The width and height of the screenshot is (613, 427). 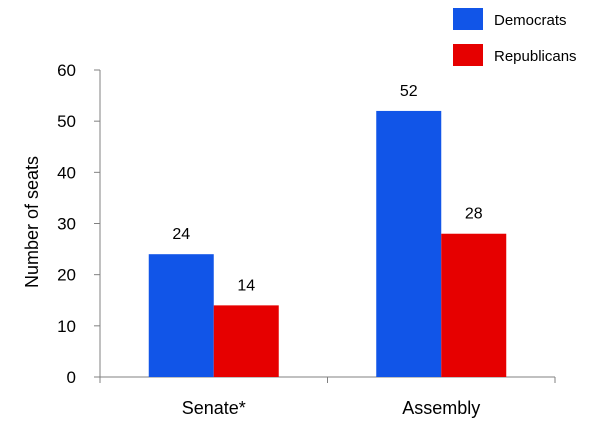 I want to click on y-tick-label: 30, so click(x=66, y=224).